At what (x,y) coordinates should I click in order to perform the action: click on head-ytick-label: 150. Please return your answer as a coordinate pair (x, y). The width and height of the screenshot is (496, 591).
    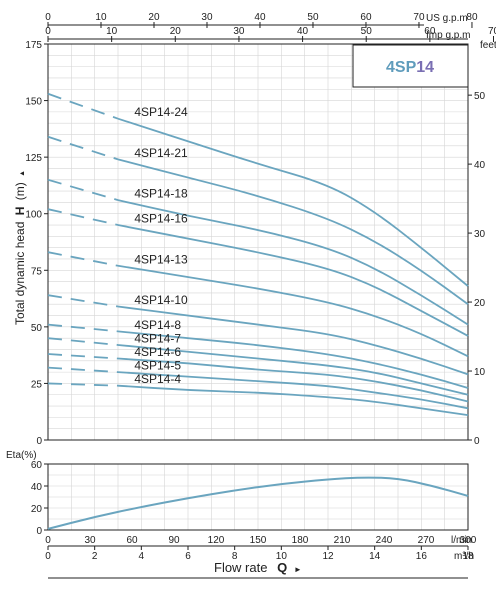
    Looking at the image, I should click on (33, 102).